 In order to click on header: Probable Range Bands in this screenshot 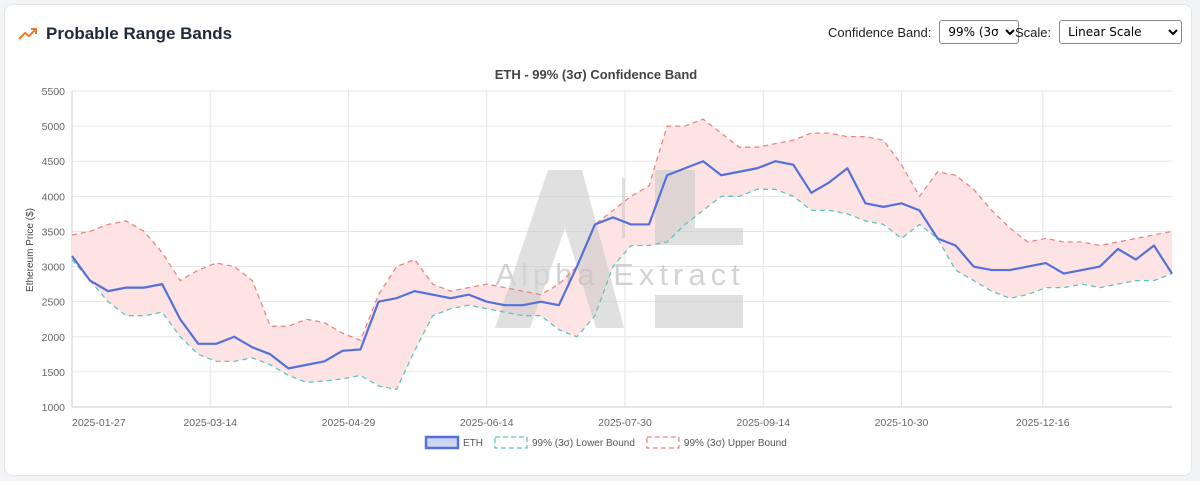, I will do `click(125, 34)`.